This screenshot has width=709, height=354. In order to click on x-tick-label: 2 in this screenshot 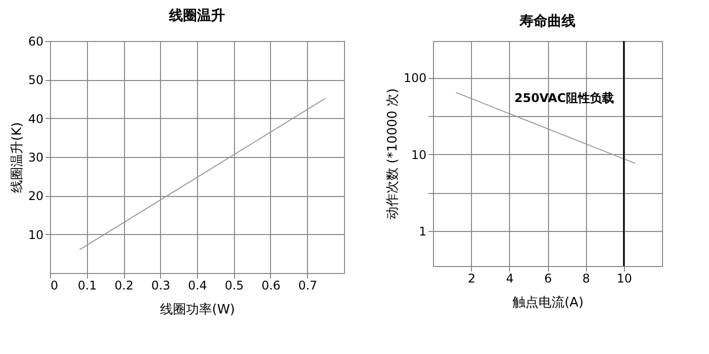, I will do `click(472, 279)`.